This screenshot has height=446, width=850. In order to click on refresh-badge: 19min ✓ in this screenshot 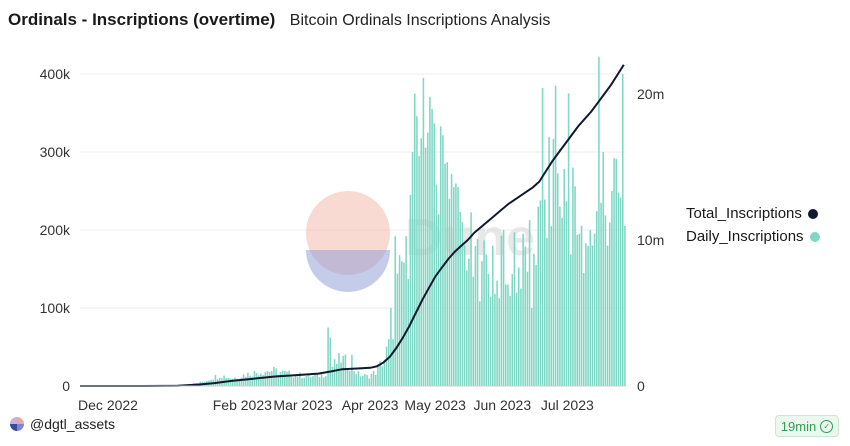, I will do `click(807, 426)`.